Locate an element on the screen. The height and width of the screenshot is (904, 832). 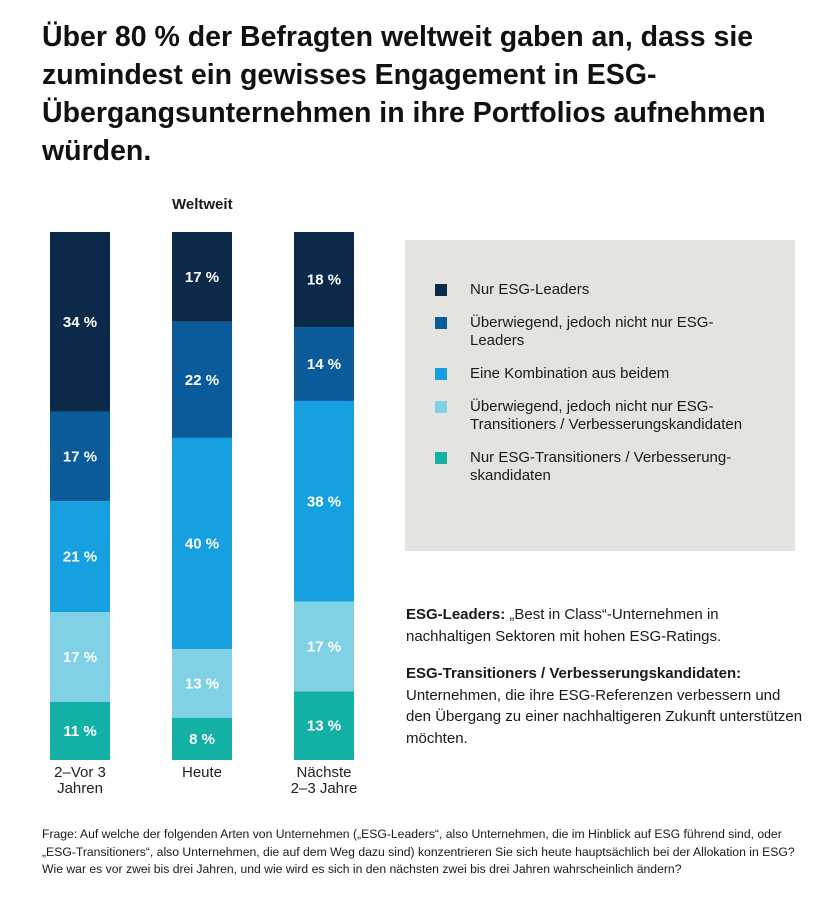
legend-item: Eine Kombination aus beidem is located at coordinates (600, 374).